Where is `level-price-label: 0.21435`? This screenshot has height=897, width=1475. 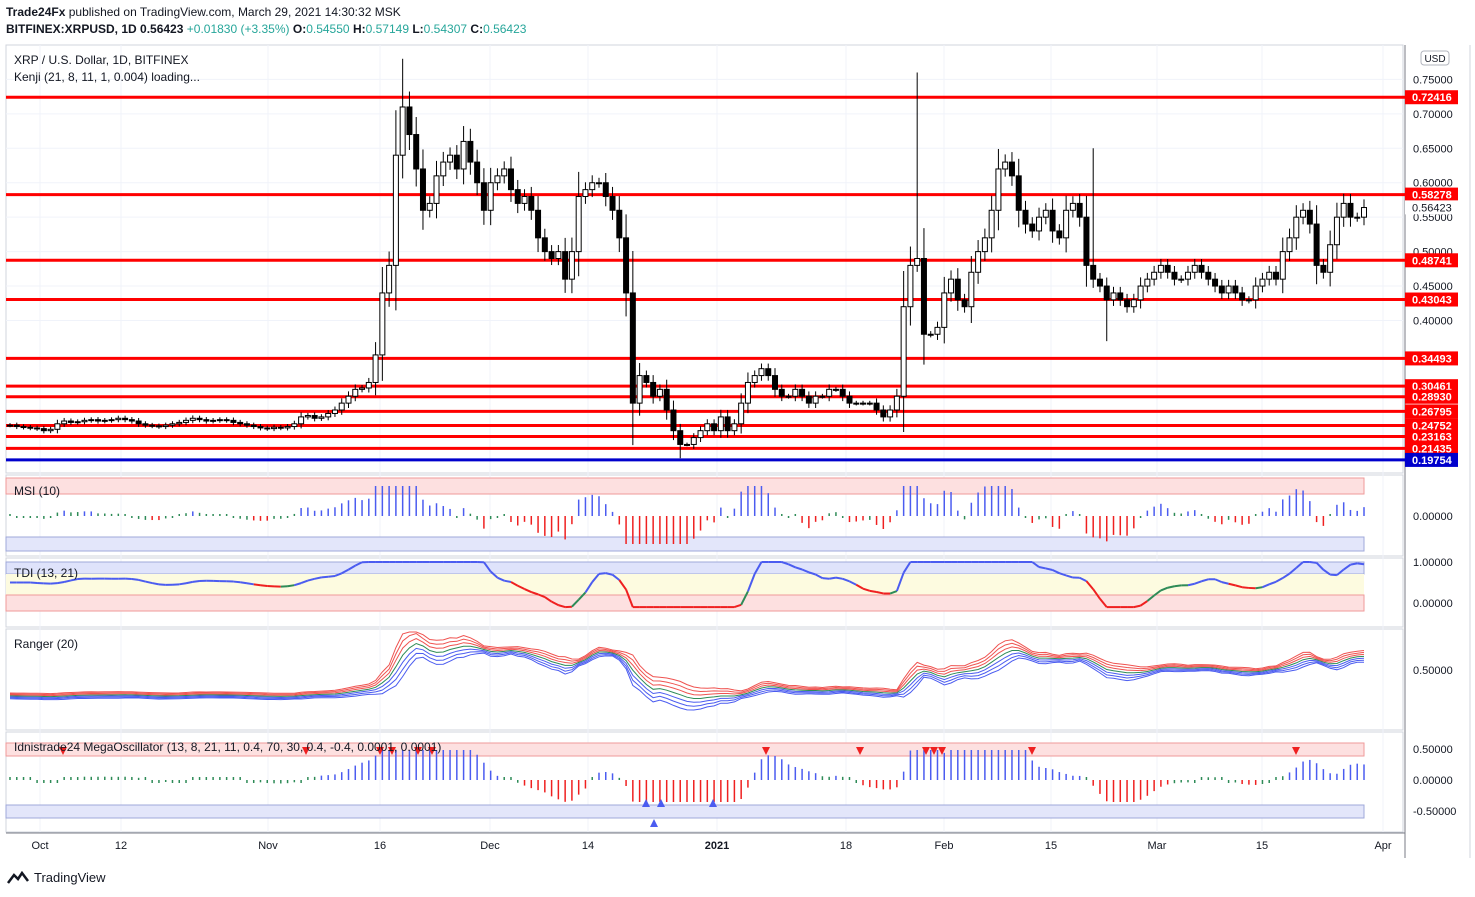
level-price-label: 0.21435 is located at coordinates (1432, 449).